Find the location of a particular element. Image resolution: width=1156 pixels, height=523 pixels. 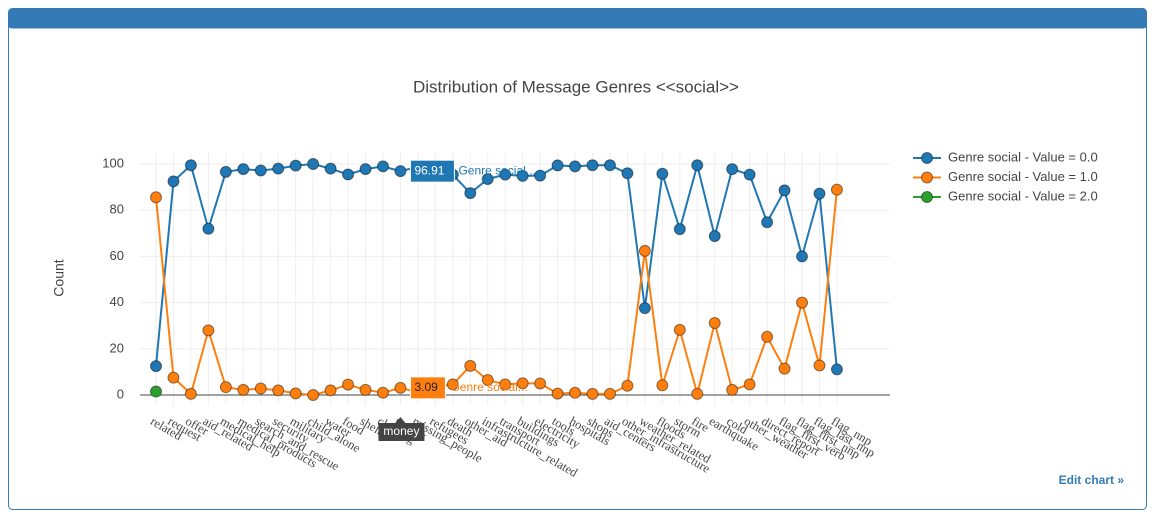

y-tick-label: 40 is located at coordinates (117, 301).